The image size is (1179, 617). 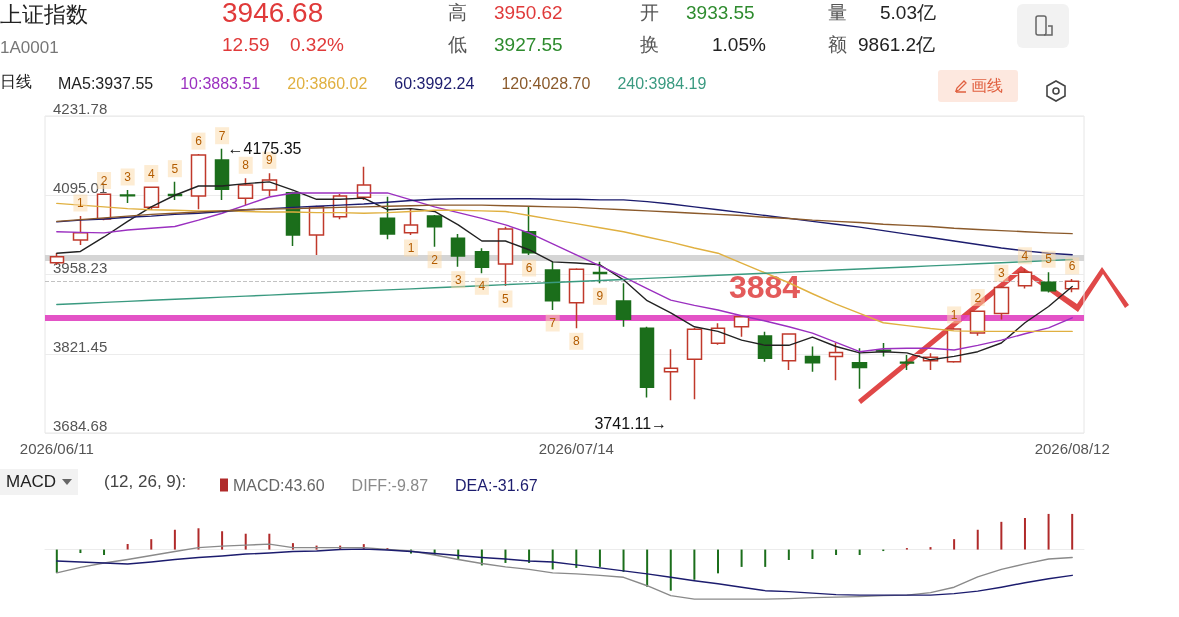 I want to click on text: 画线, so click(x=986, y=86).